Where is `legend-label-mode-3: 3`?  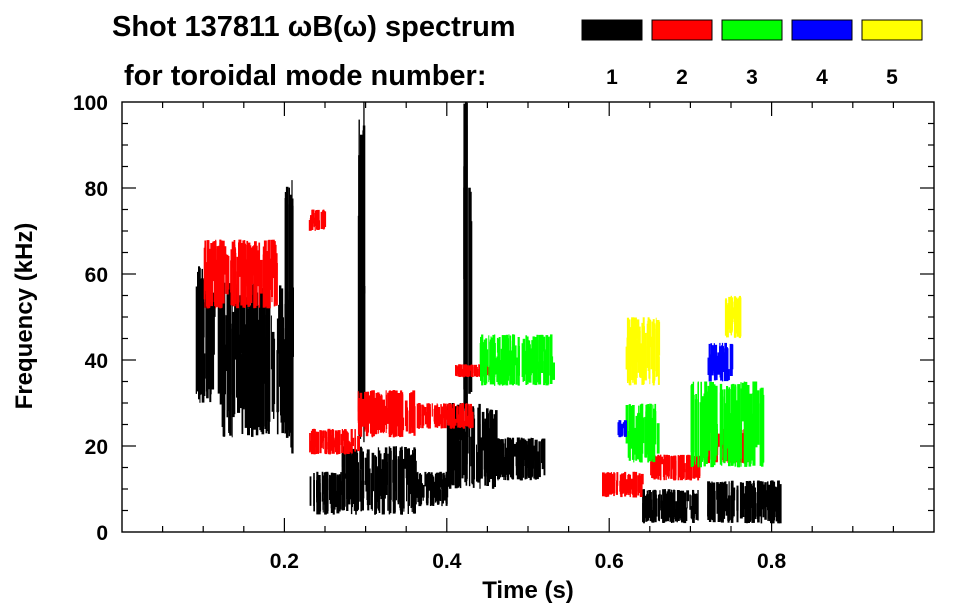
legend-label-mode-3: 3 is located at coordinates (752, 77).